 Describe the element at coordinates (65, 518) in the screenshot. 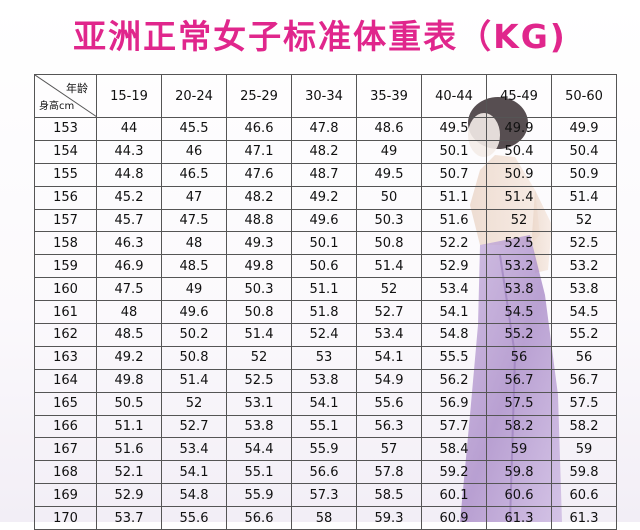

I see `height-cell: 170` at that location.